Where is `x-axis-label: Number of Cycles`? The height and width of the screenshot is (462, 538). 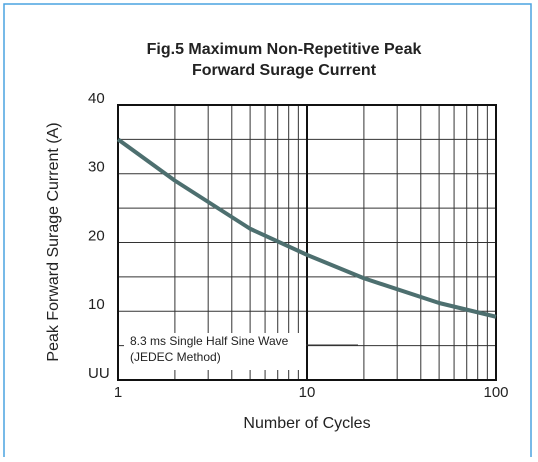
x-axis-label: Number of Cycles is located at coordinates (306, 423).